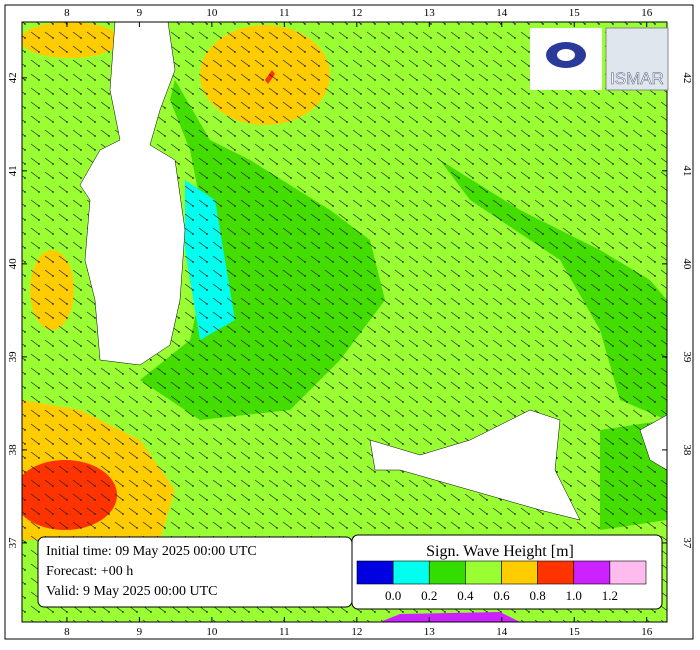  Describe the element at coordinates (637, 59) in the screenshot. I see `logo-ismar` at that location.